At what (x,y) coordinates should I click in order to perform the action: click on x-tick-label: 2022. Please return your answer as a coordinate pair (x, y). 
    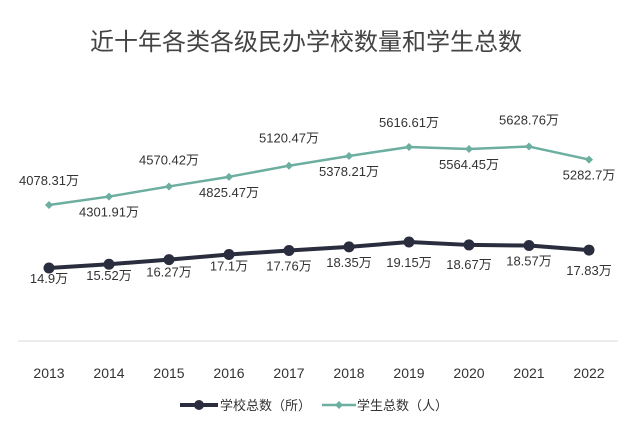
    Looking at the image, I should click on (588, 373).